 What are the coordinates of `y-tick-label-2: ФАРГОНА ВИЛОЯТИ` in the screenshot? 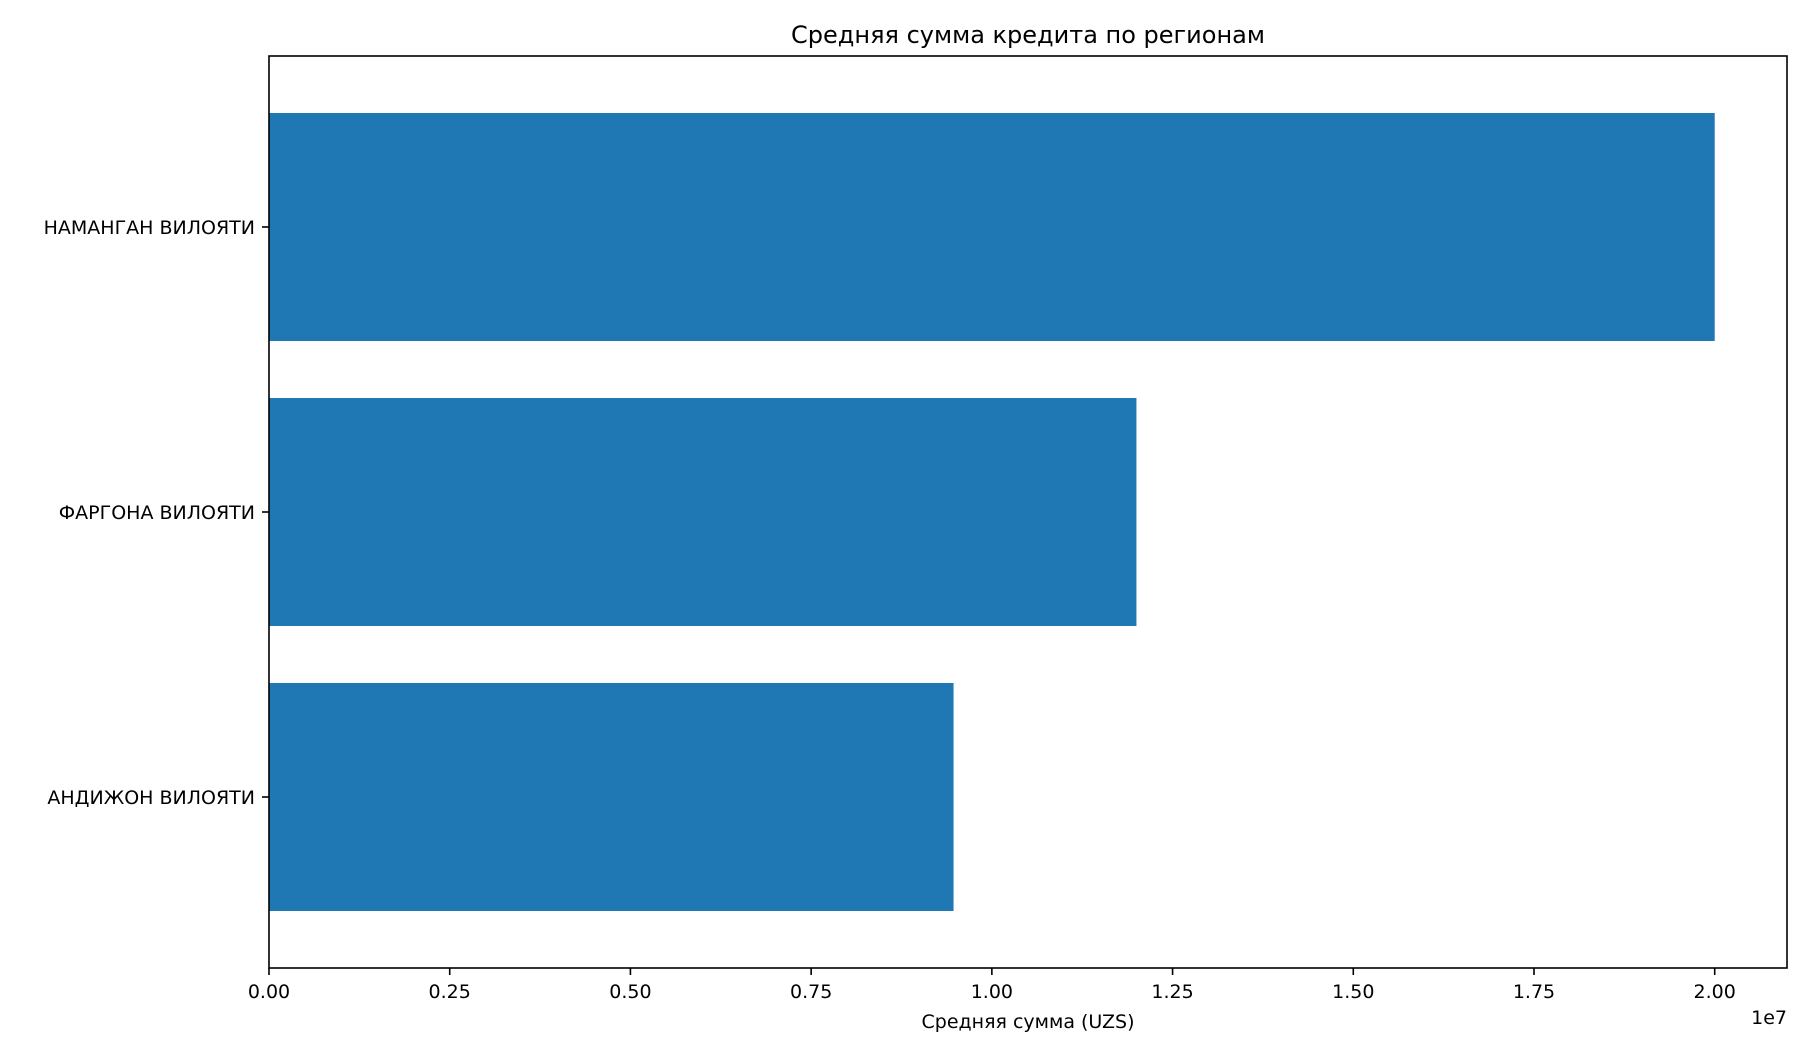 It's located at (157, 513).